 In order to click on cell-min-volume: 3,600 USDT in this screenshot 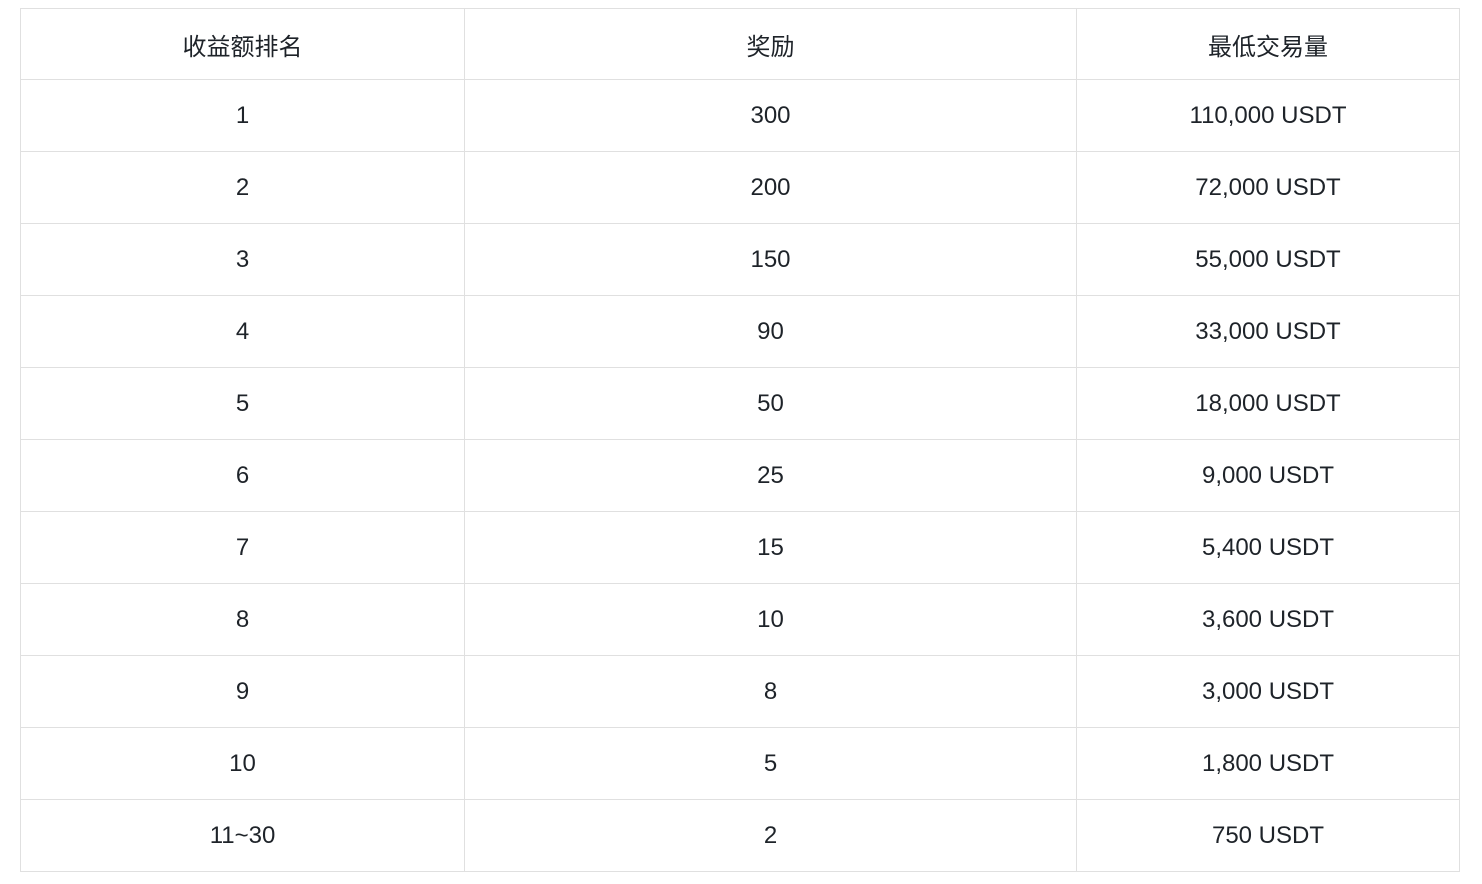, I will do `click(1268, 619)`.